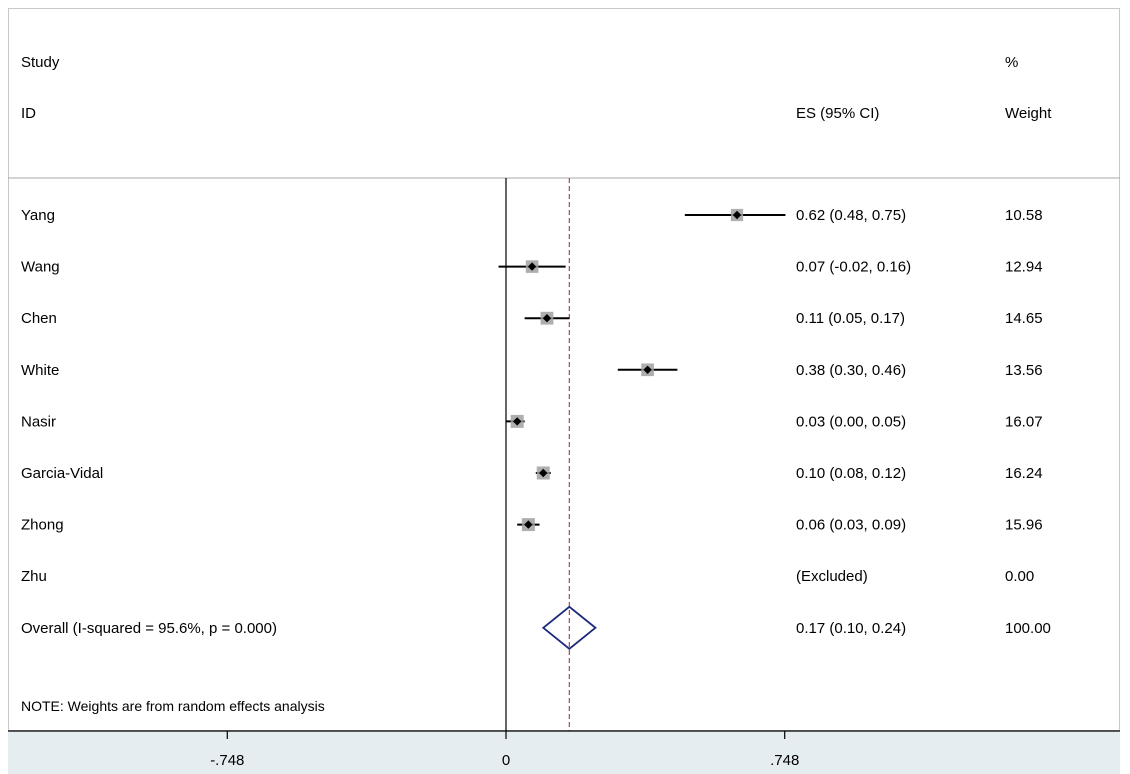 The width and height of the screenshot is (1130, 774). I want to click on study-weight-text: 15.96, so click(1024, 525).